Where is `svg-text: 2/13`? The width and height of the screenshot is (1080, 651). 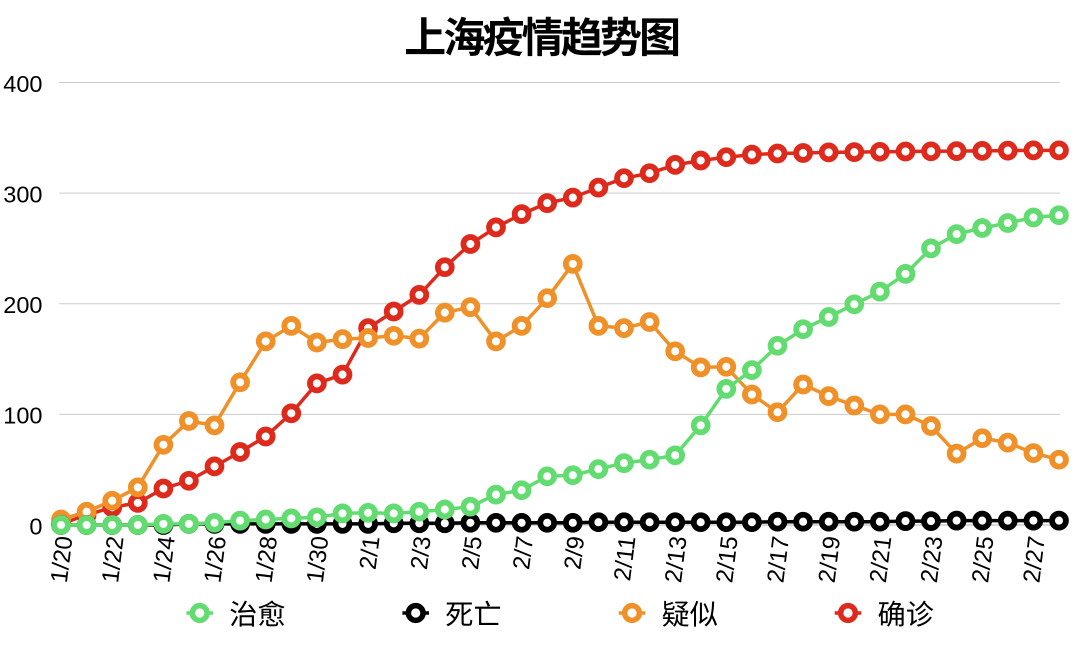
svg-text: 2/13 is located at coordinates (676, 560).